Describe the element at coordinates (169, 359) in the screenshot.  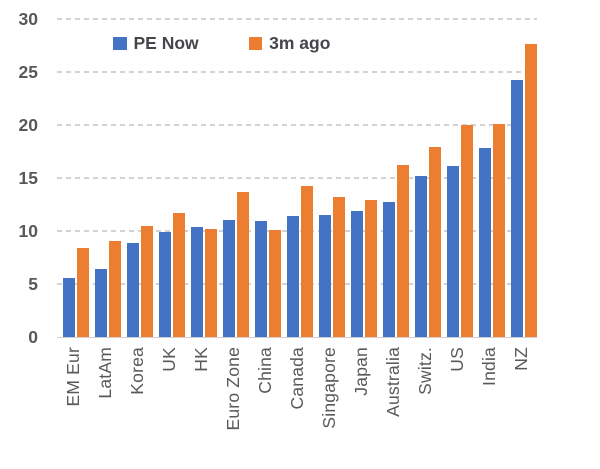
I see `x-axis-label-uk: UK` at that location.